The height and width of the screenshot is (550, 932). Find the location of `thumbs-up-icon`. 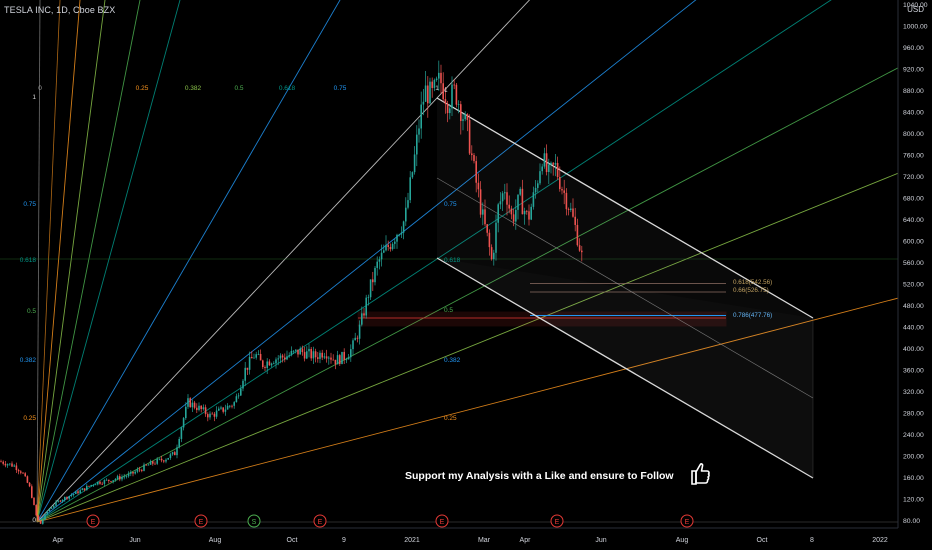

thumbs-up-icon is located at coordinates (700, 474).